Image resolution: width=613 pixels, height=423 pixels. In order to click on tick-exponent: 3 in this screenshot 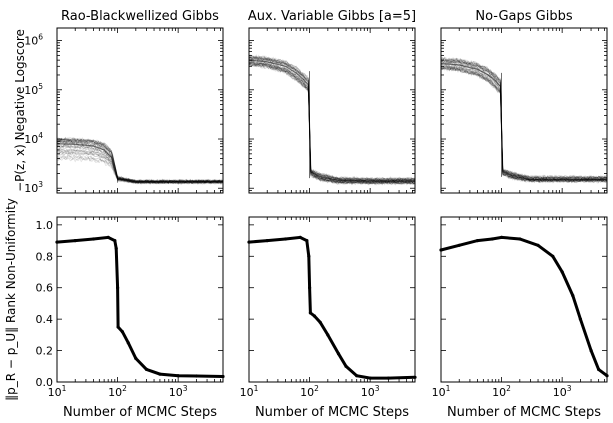, I will do `click(40, 184)`.